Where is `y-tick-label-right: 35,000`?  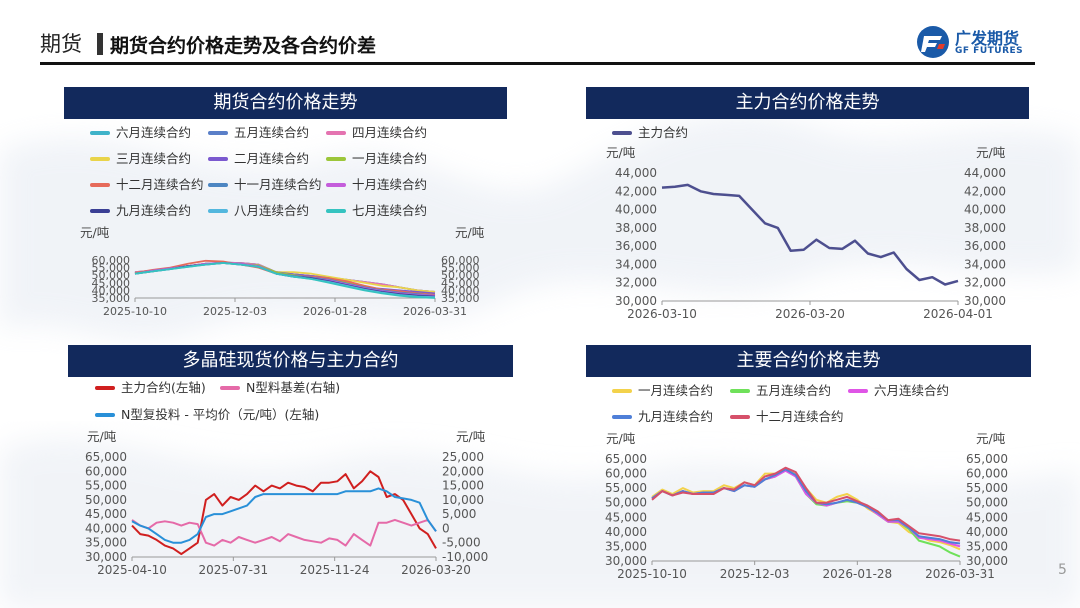 y-tick-label-right: 35,000 is located at coordinates (987, 546).